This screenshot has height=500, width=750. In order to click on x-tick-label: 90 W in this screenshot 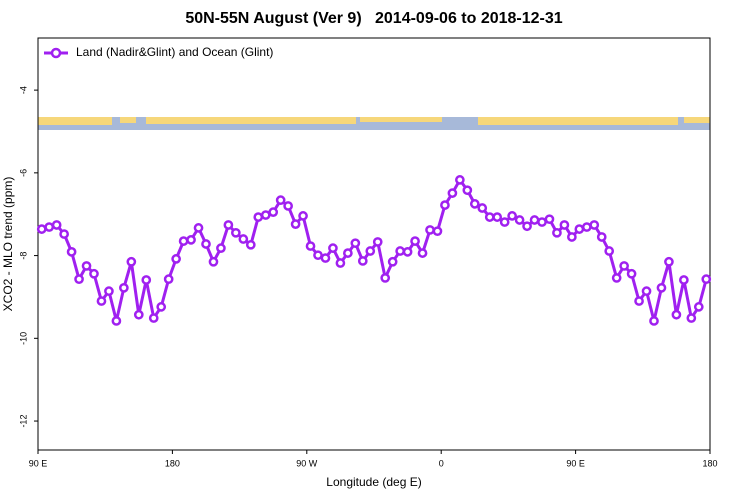, I will do `click(307, 463)`.